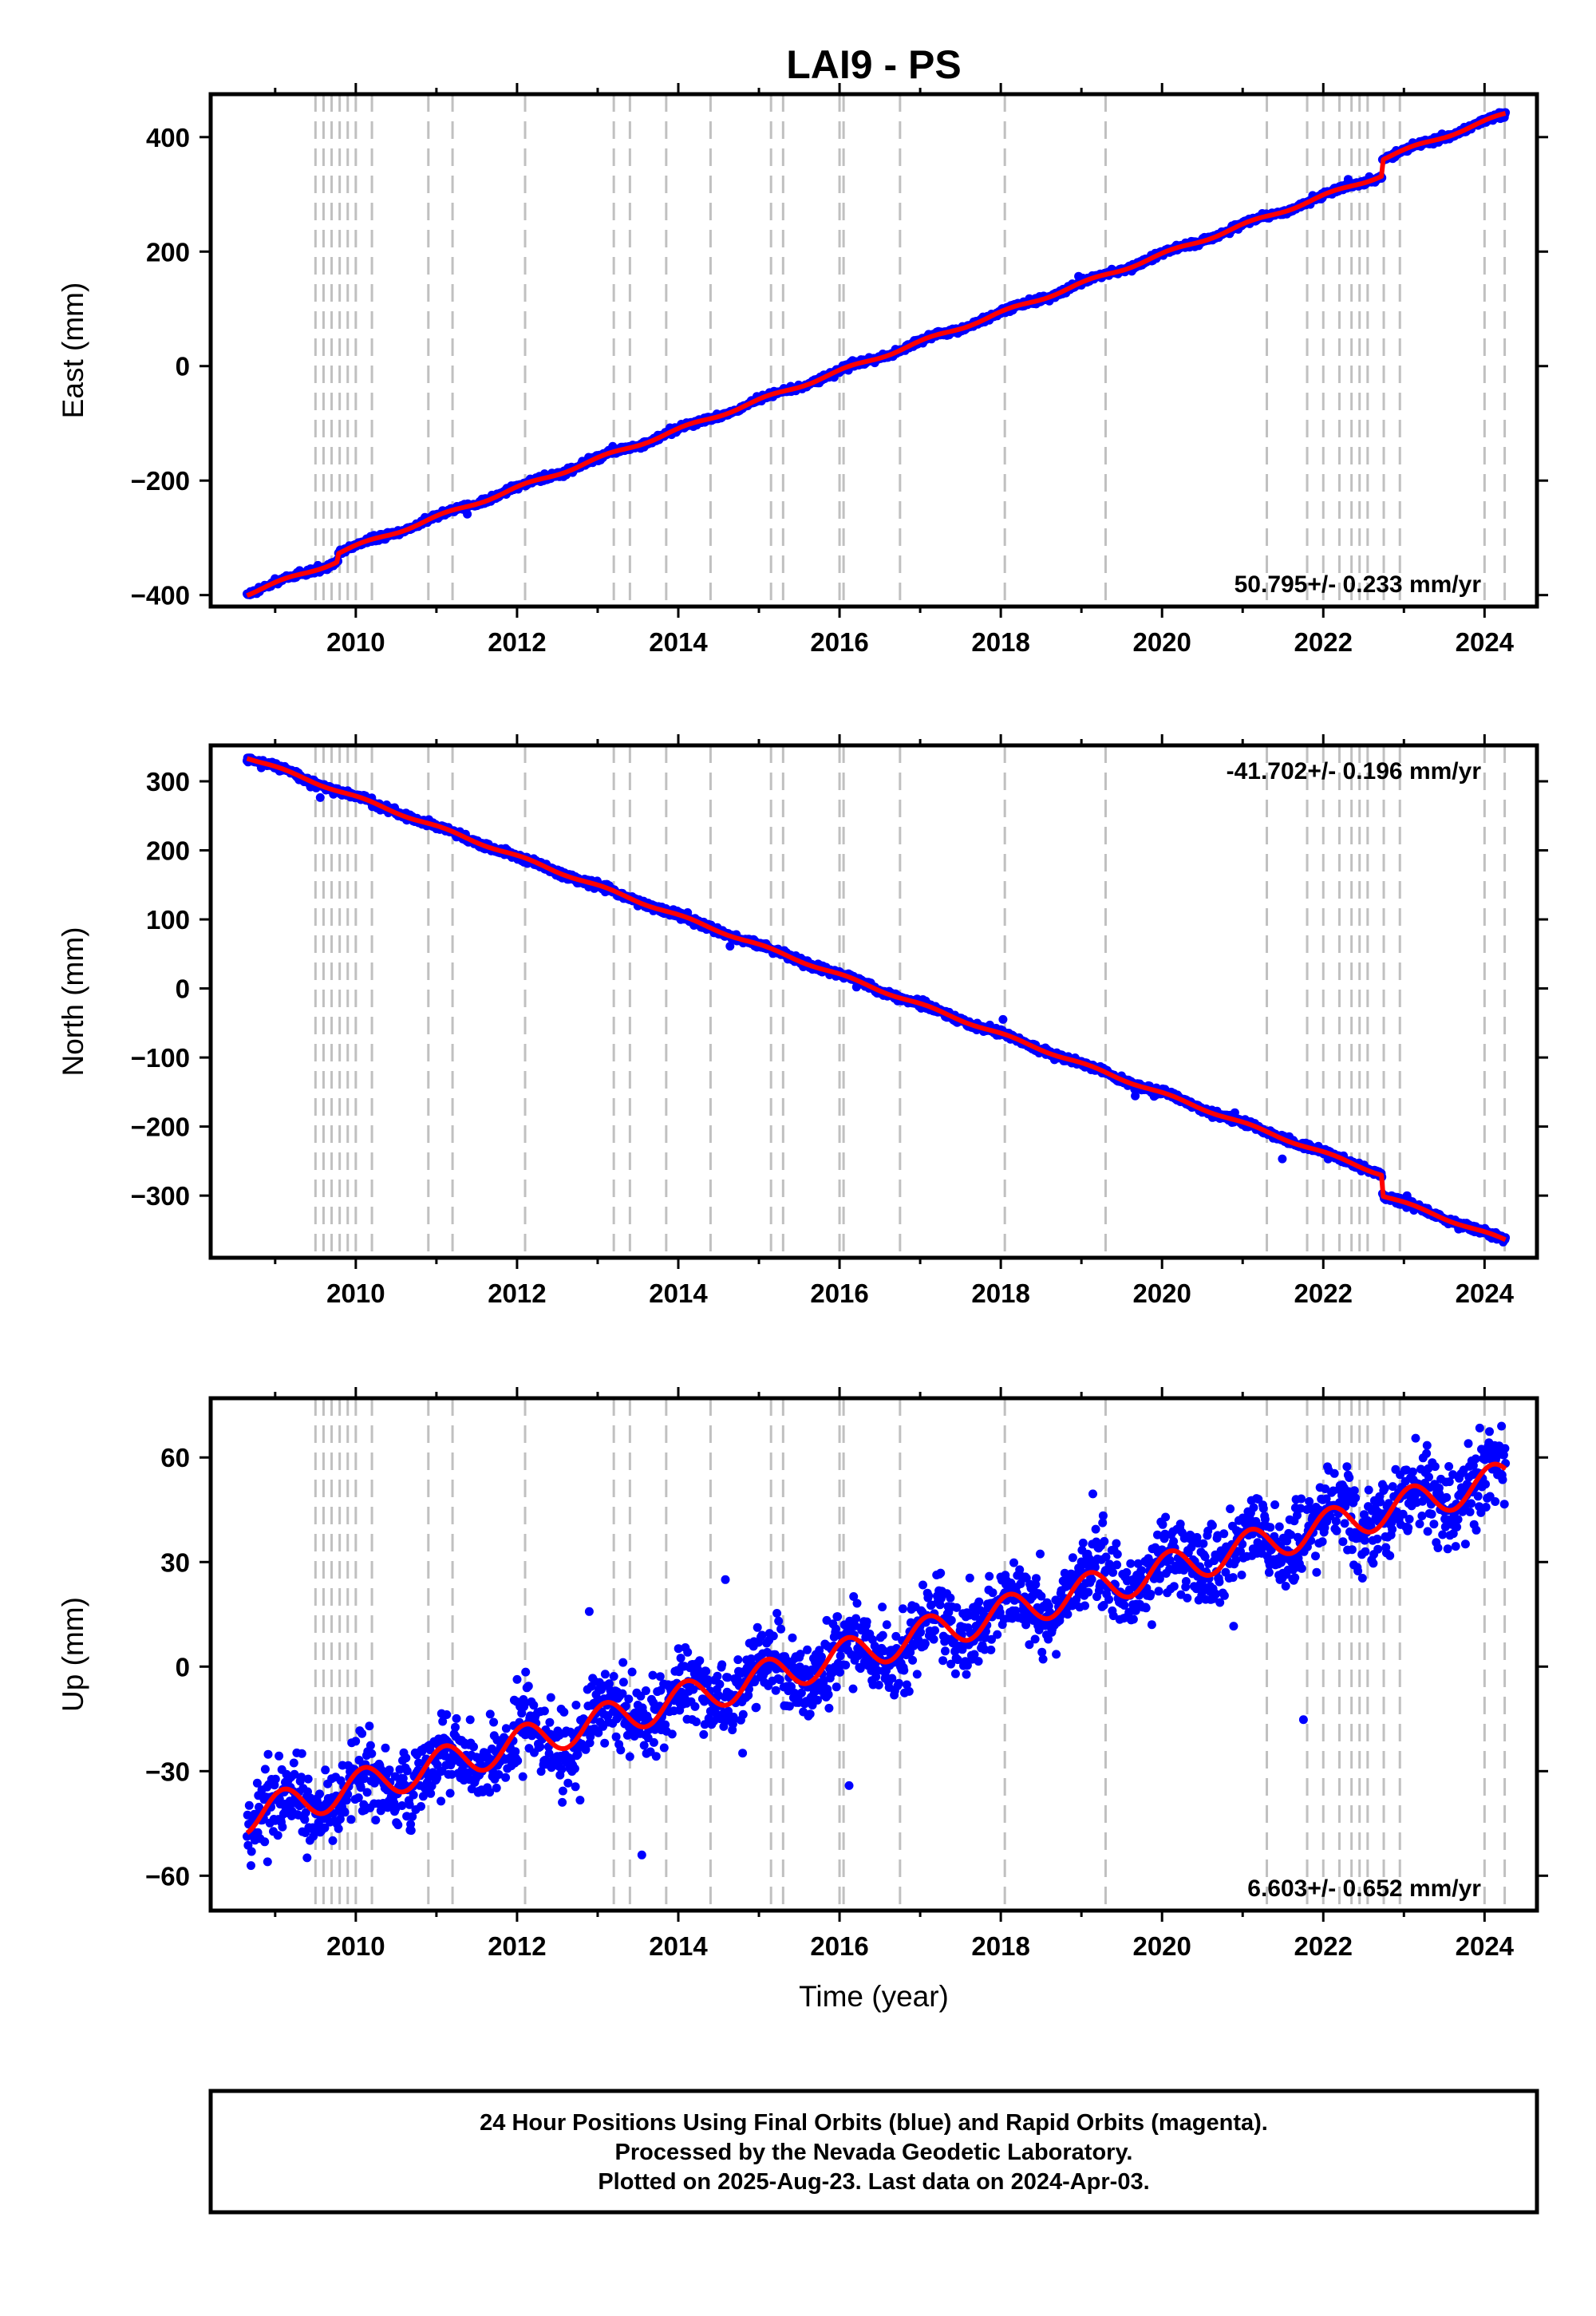 The height and width of the screenshot is (2316, 1596). What do you see at coordinates (873, 64) in the screenshot?
I see `figure-title: LAI9 - PS` at bounding box center [873, 64].